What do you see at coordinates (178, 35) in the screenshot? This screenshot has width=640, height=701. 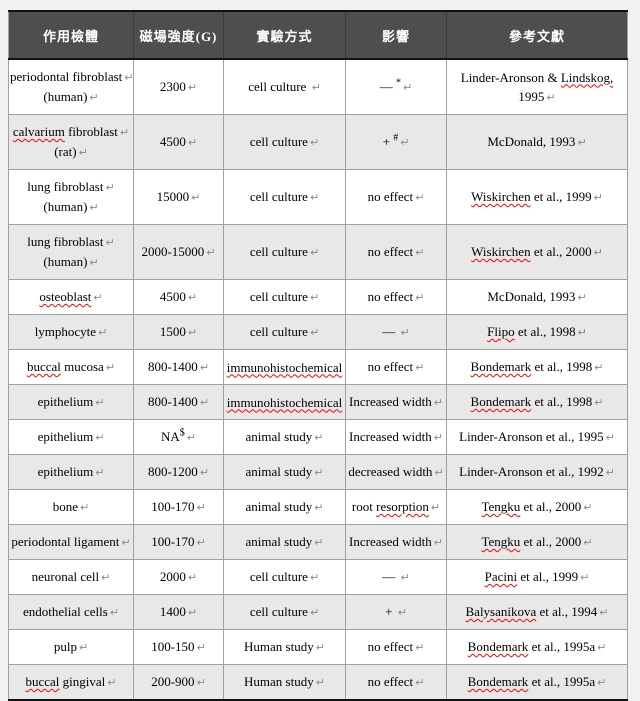 I see `header-field-strength: 磁場強度(G)` at bounding box center [178, 35].